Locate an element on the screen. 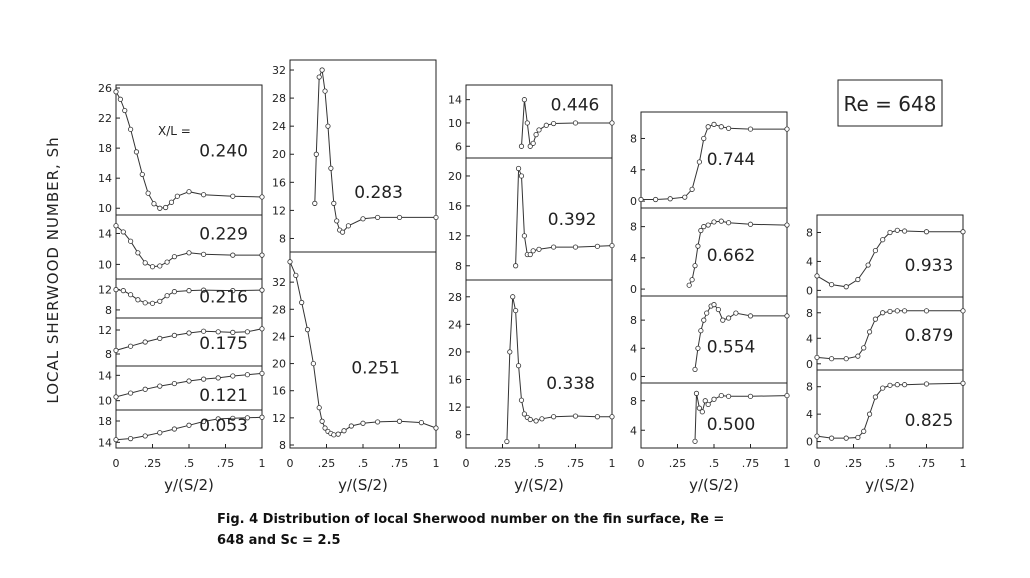 Image resolution: width=1030 pixels, height=578 pixels. panel-0.283: 8 12 16 20 24 28 32 0.283 is located at coordinates (355, 156).